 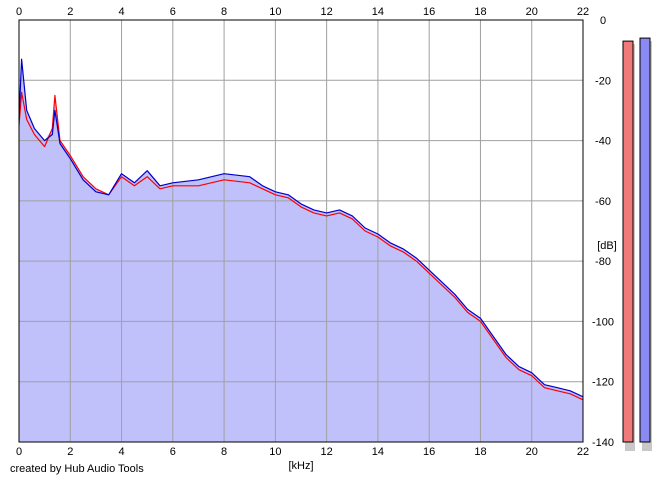 I want to click on x-tick-label-top: 6, so click(x=173, y=12).